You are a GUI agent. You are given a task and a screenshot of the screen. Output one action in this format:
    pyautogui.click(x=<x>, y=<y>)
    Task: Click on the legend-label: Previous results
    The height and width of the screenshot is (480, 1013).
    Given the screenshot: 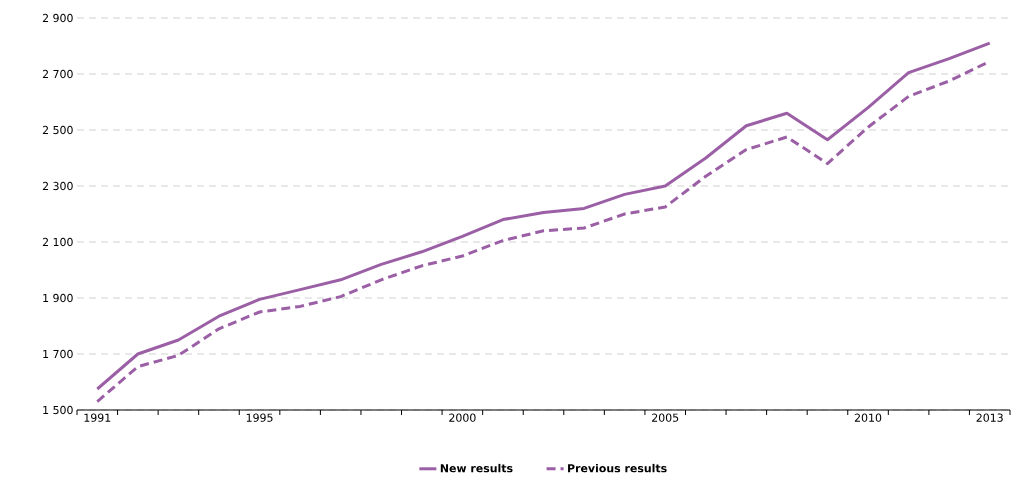 What is the action you would take?
    pyautogui.click(x=617, y=468)
    